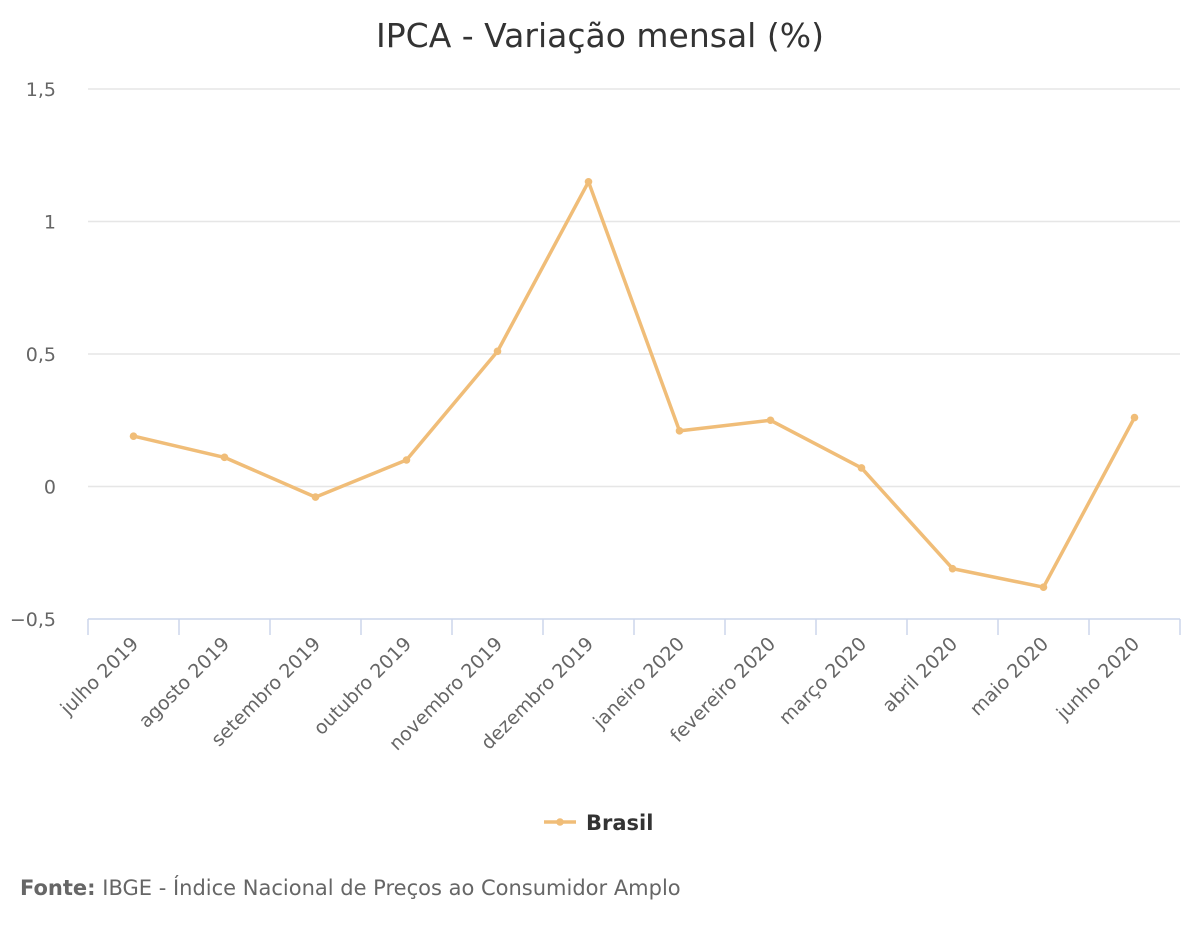 The image size is (1200, 935). I want to click on x-tick-label: janeiro 2020, so click(638, 683).